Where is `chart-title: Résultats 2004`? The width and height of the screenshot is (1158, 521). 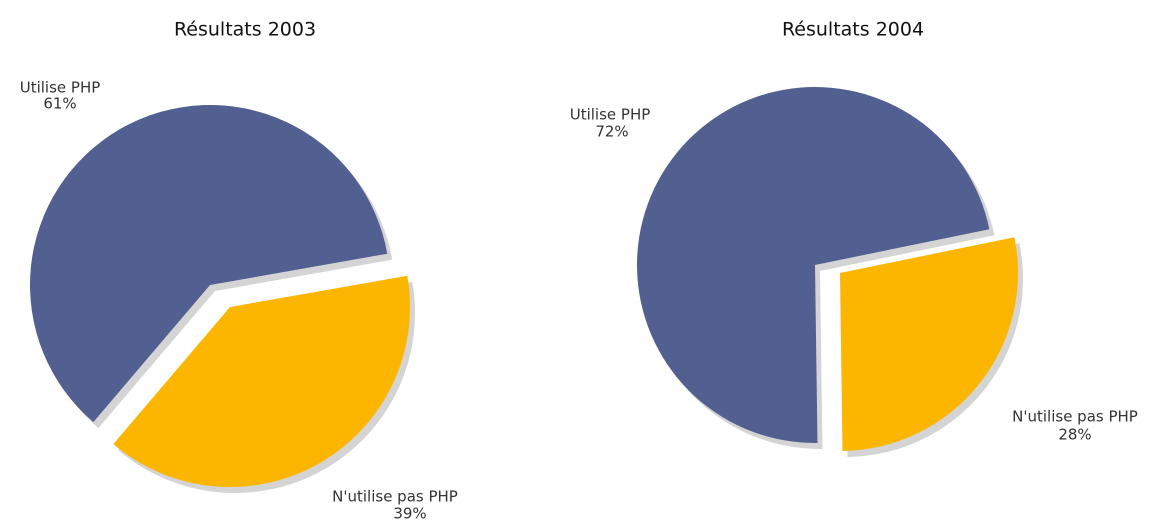 chart-title: Résultats 2004 is located at coordinates (853, 30).